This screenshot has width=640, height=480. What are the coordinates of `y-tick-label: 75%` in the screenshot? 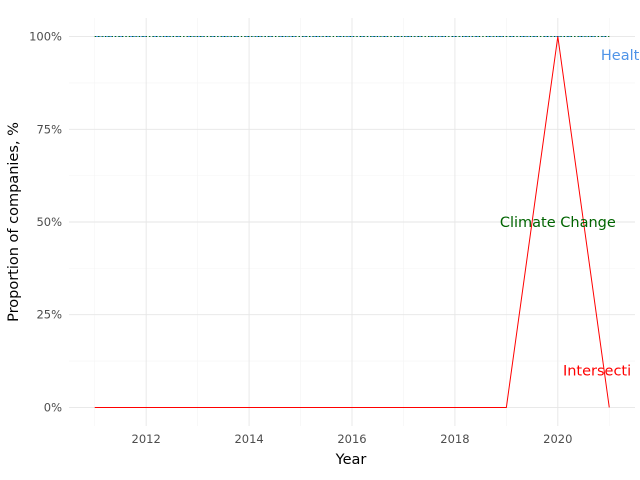 It's located at (49, 129).